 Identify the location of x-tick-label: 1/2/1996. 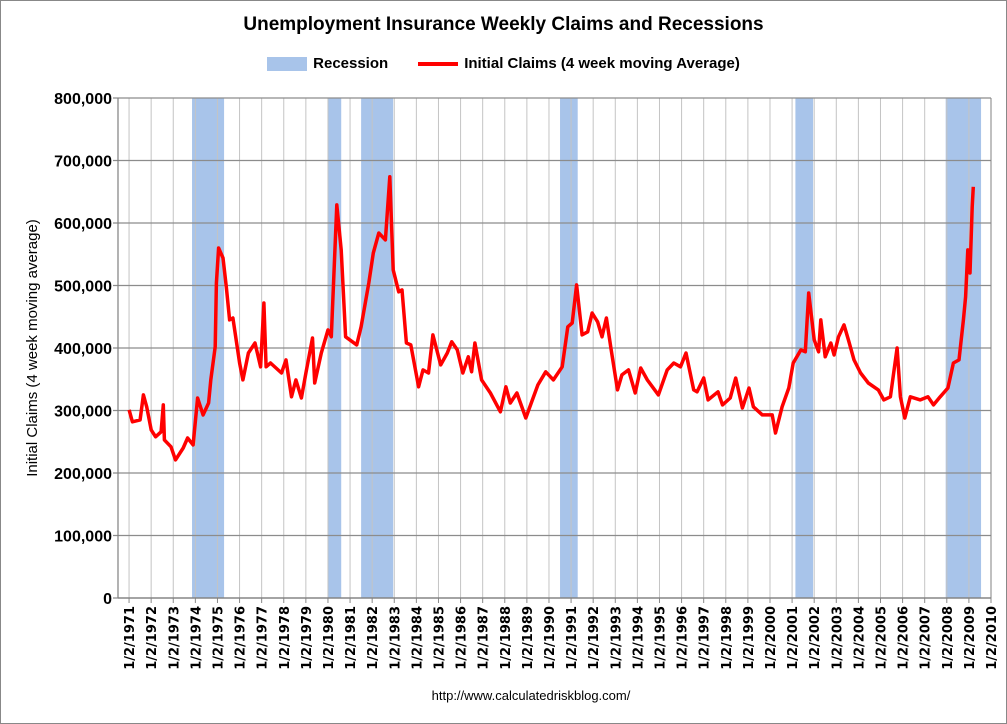
(683, 638).